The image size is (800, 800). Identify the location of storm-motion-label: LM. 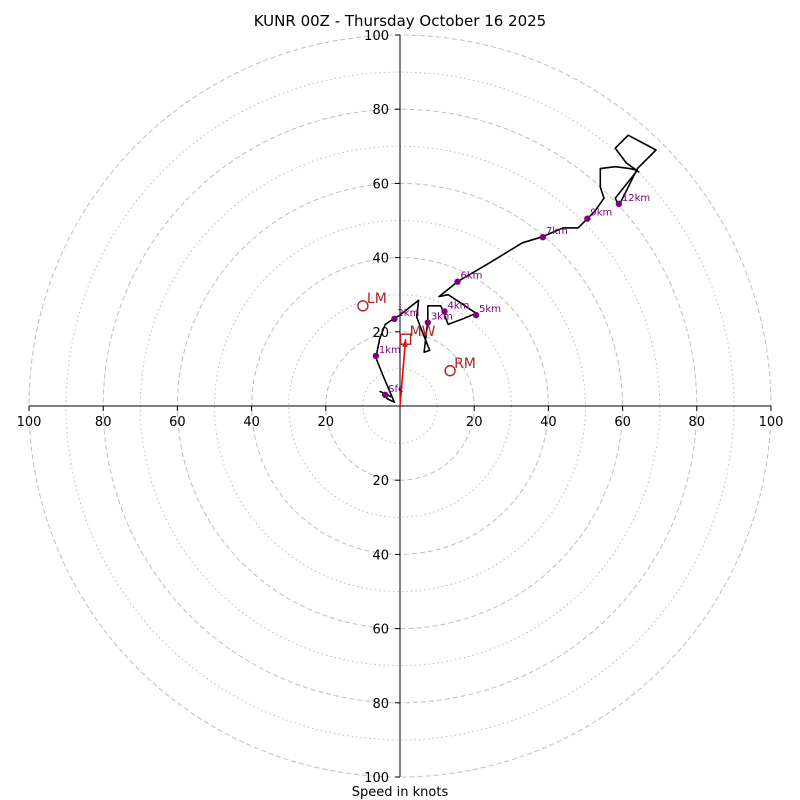
(377, 299).